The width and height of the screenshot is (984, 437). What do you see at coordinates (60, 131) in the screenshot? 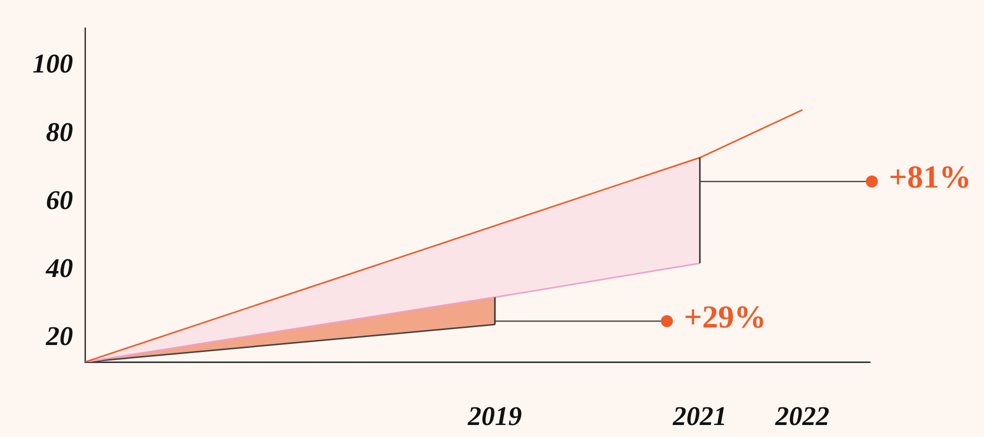
I see `y-tick-label: 80` at bounding box center [60, 131].